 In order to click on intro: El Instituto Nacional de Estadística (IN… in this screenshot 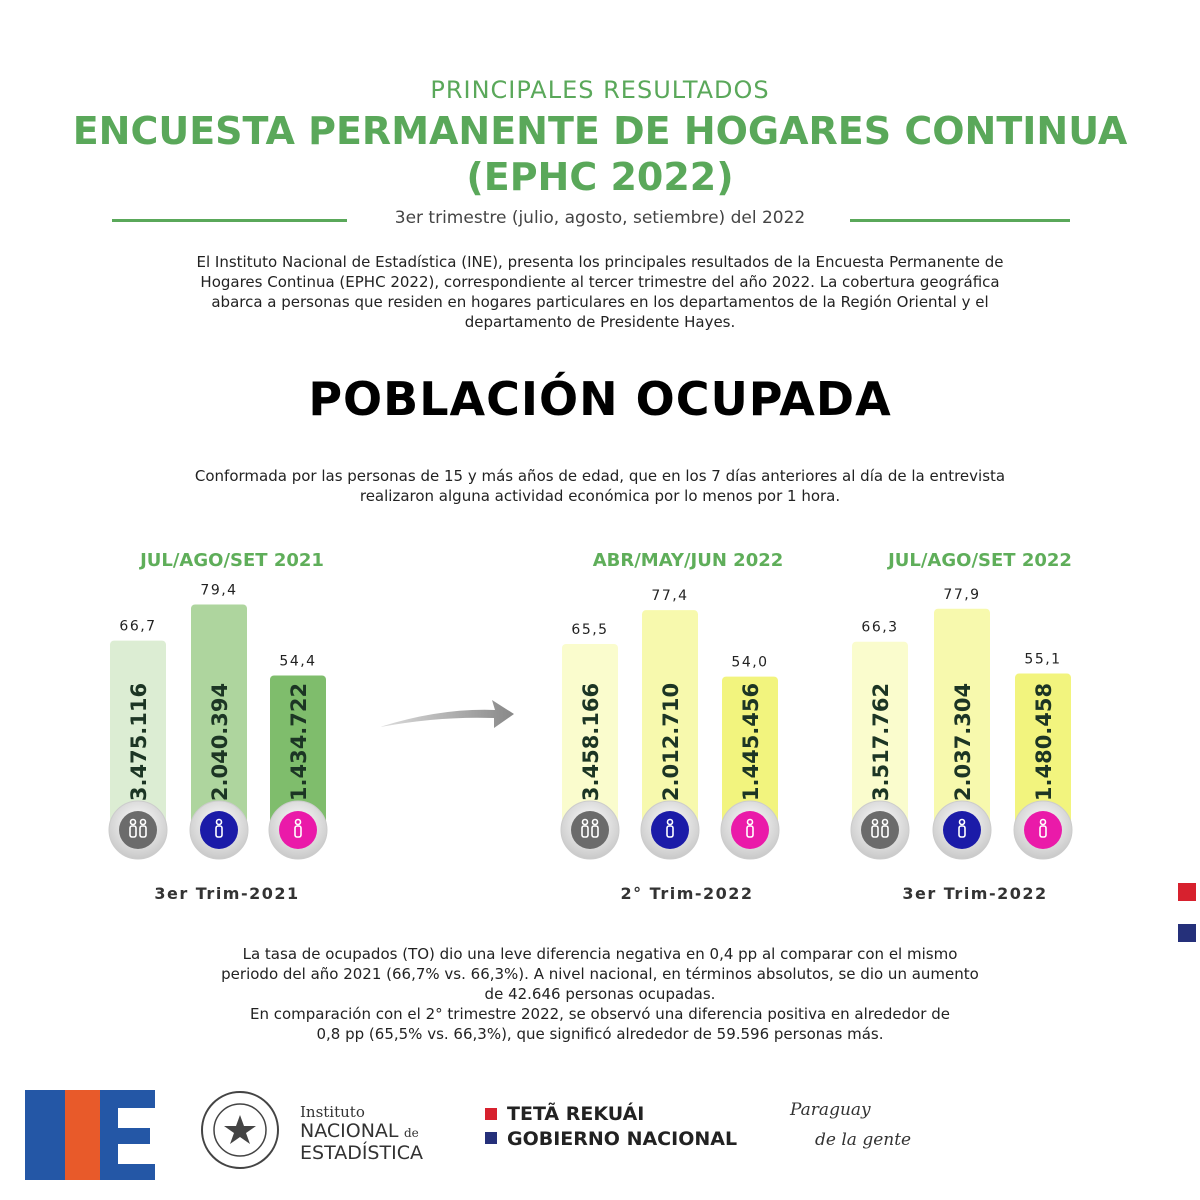, I will do `click(600, 292)`.